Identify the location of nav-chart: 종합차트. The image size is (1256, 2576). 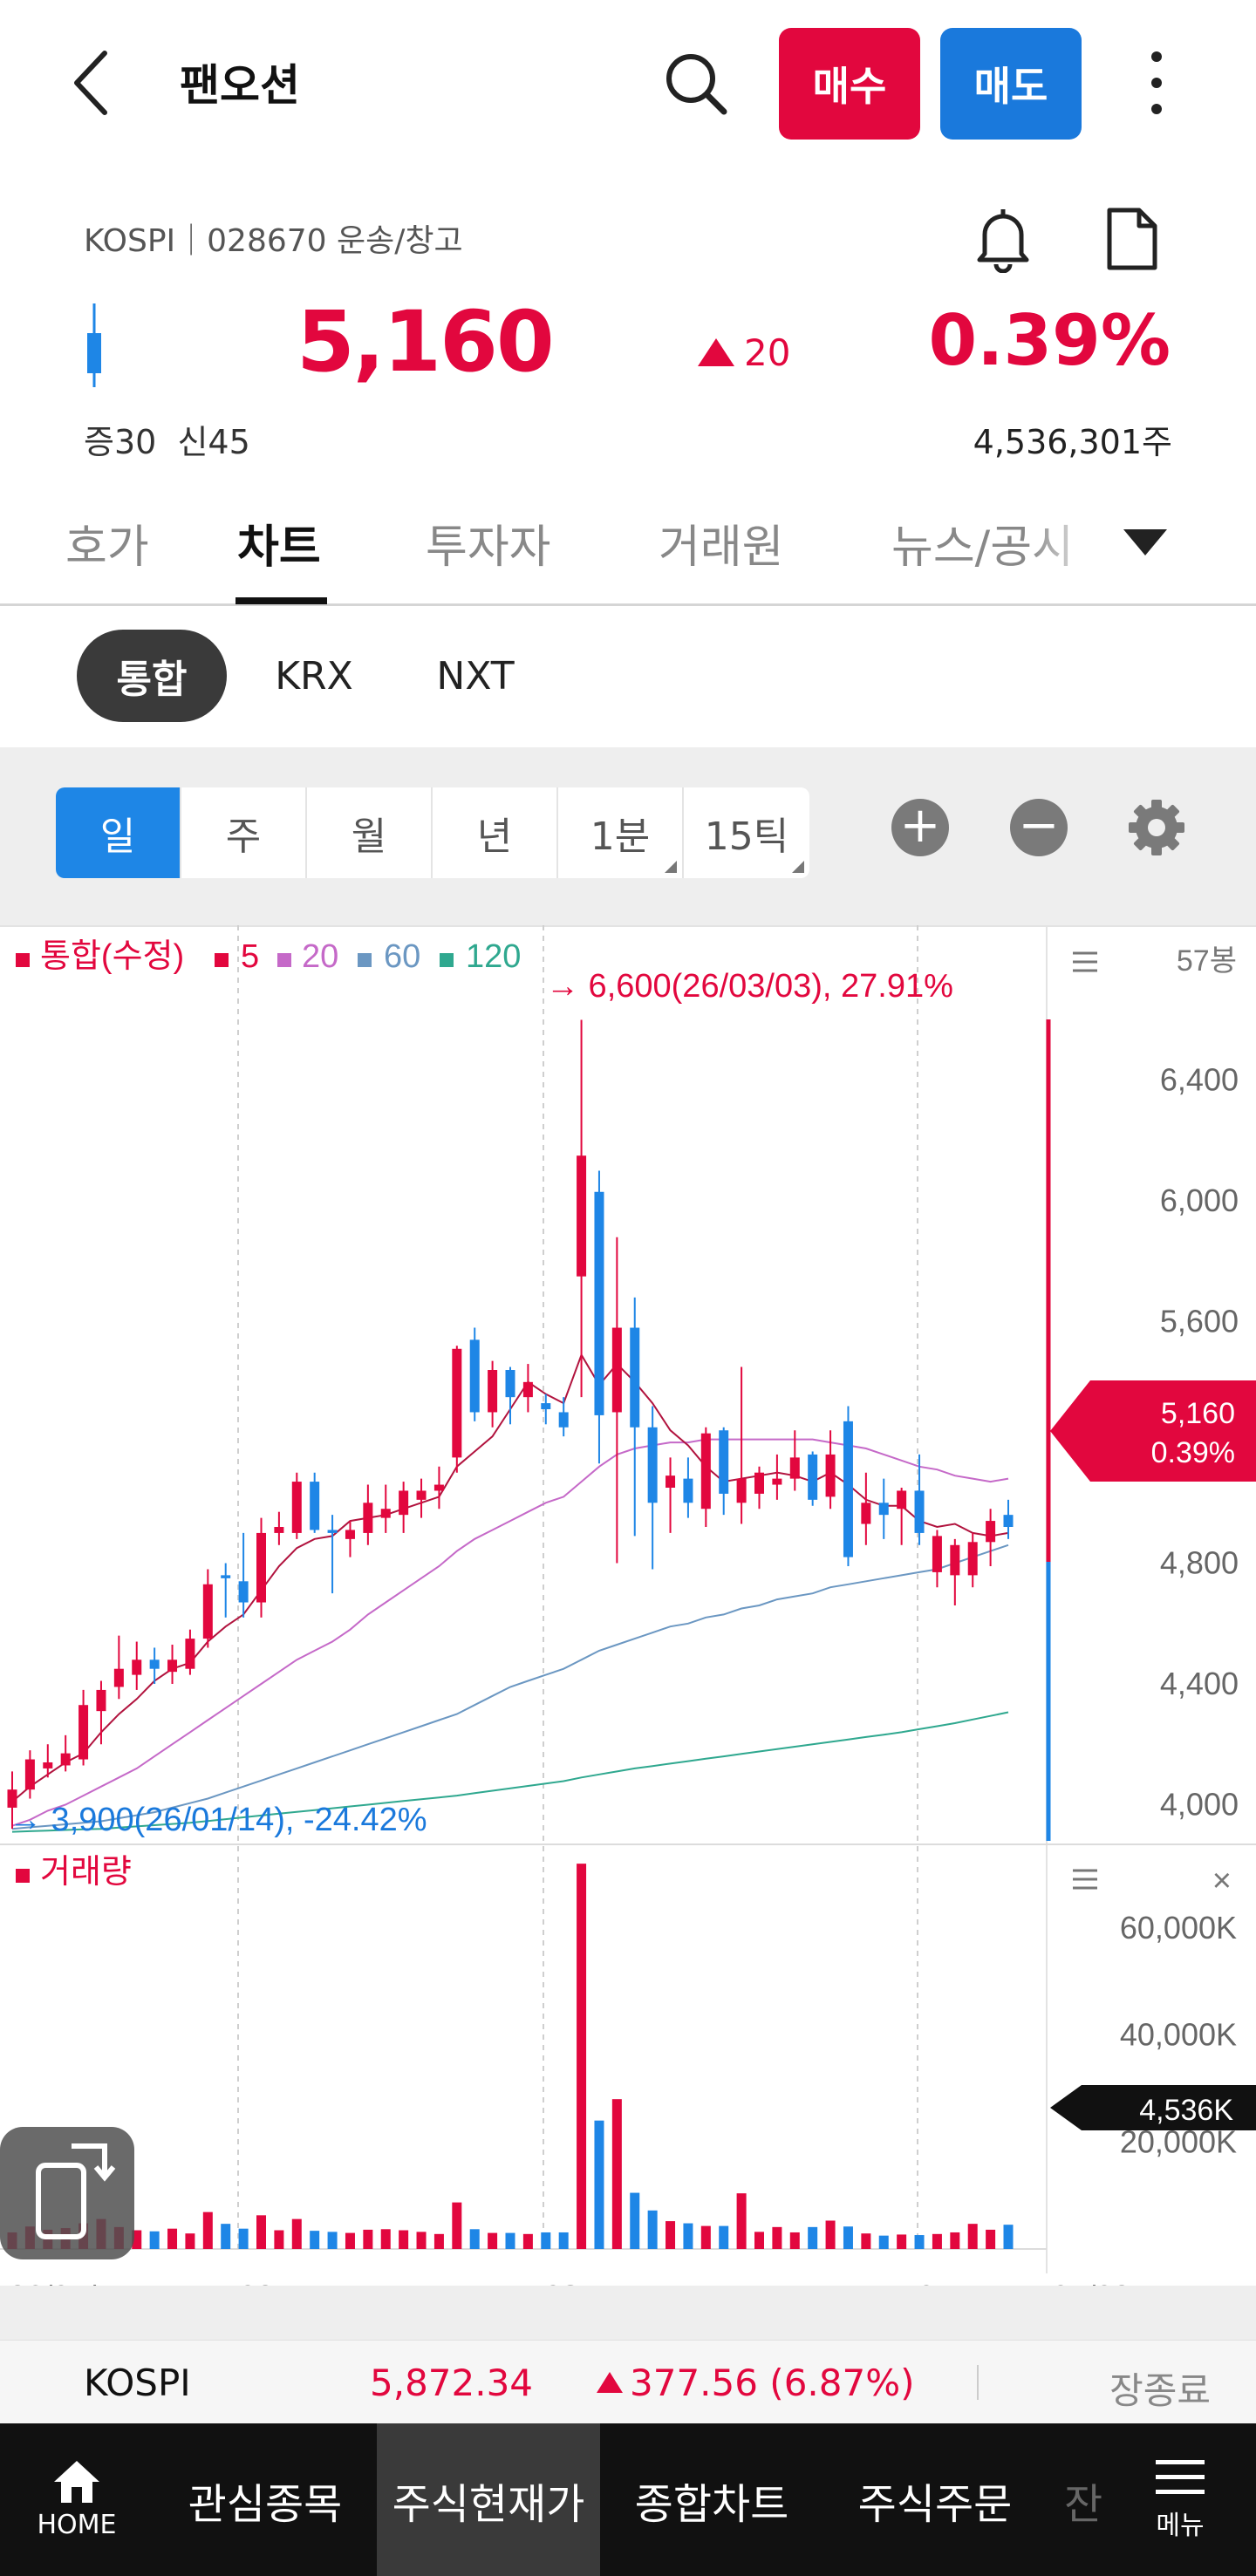
(711, 2504).